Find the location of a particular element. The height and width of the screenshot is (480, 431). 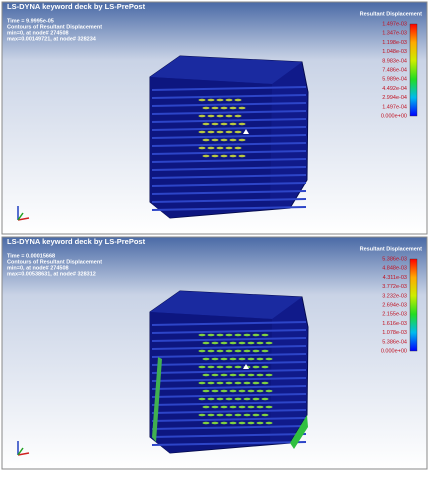

legend-label: 4.848e-03 is located at coordinates (394, 269).